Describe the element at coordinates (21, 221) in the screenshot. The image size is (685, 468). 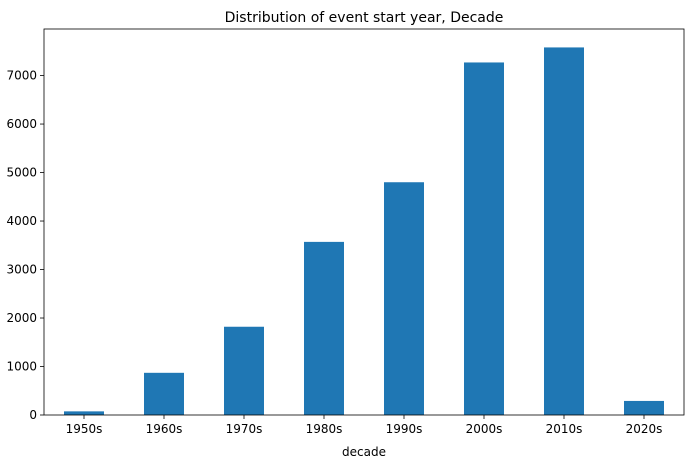
I see `y-tick-label: 4000` at that location.